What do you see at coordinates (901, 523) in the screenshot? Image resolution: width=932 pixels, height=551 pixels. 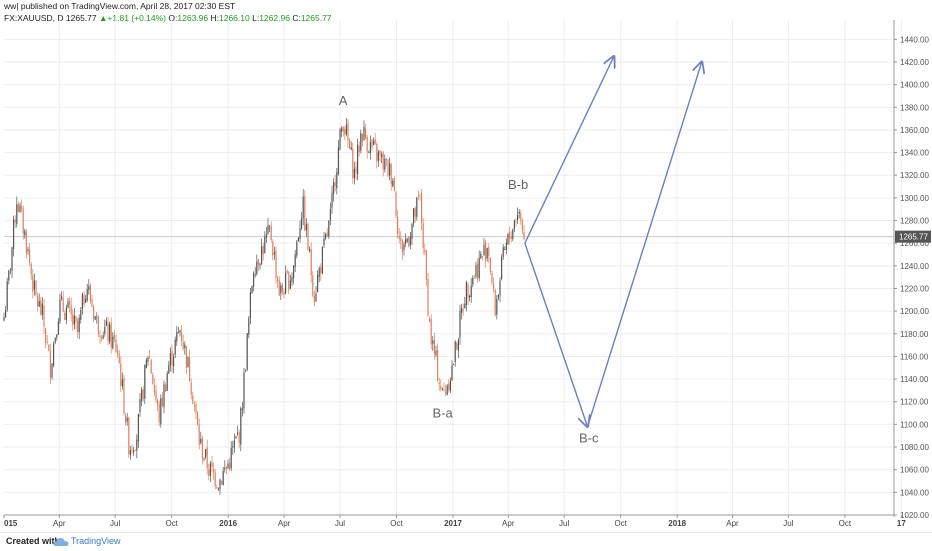 I see `x-tick-label: 17` at bounding box center [901, 523].